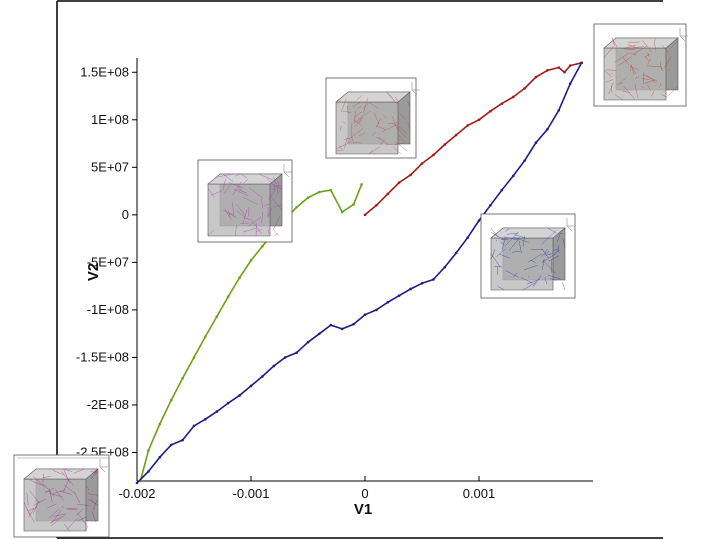  What do you see at coordinates (108, 309) in the screenshot?
I see `y-tick-label: -1E+08` at bounding box center [108, 309].